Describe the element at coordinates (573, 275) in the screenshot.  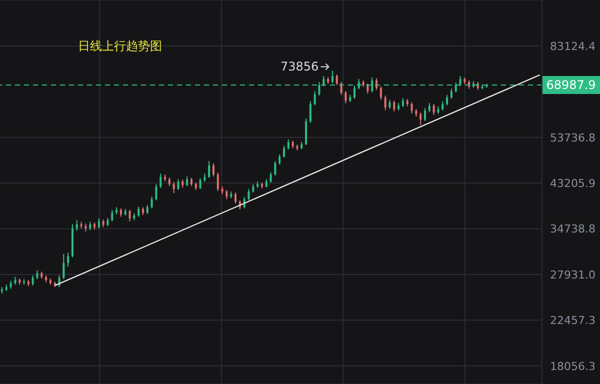
I see `y-tick-label: 27931.0` at that location.